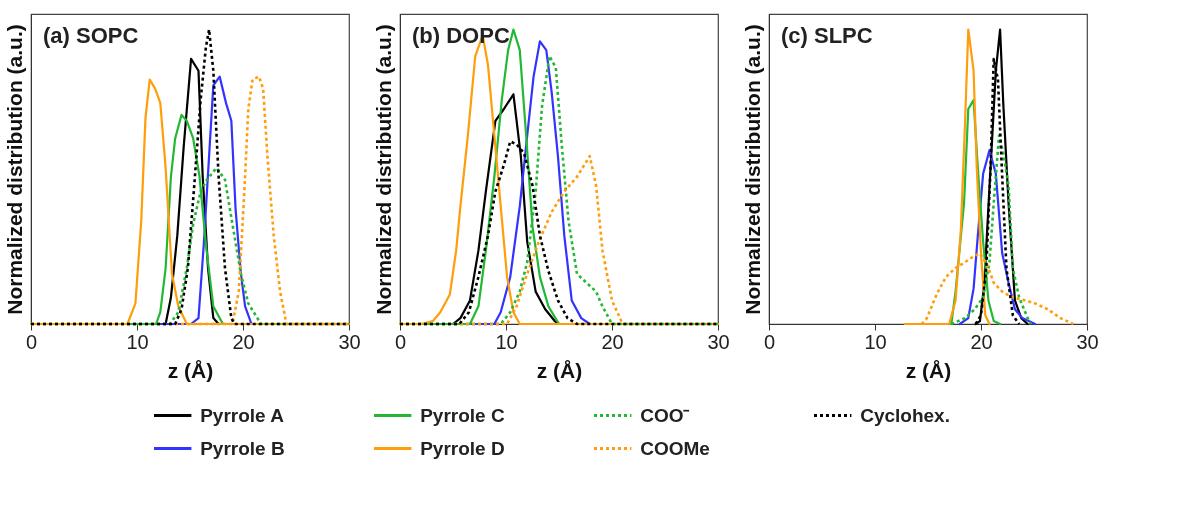 Image resolution: width=1190 pixels, height=520 pixels. I want to click on chart-title: (c) SLPC, so click(827, 35).